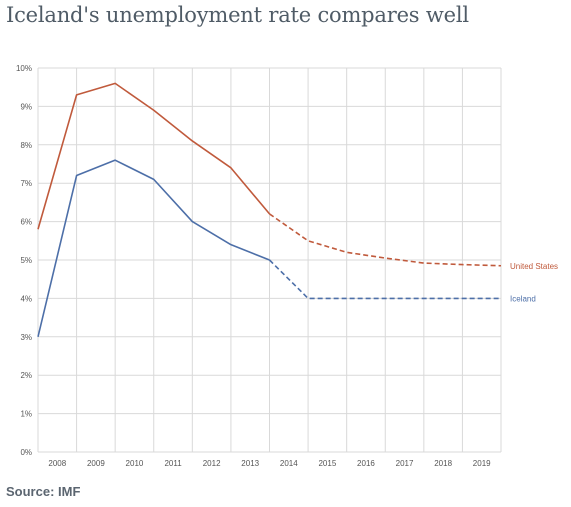  What do you see at coordinates (405, 463) in the screenshot?
I see `x-tick-label: 2017` at bounding box center [405, 463].